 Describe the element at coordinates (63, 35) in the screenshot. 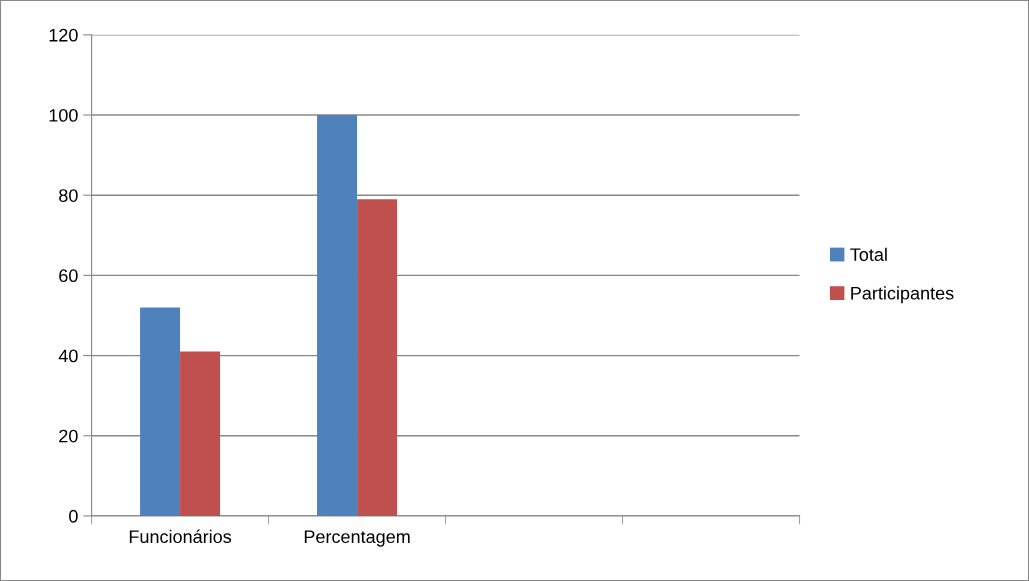

I see `y-tick-label: 120` at that location.